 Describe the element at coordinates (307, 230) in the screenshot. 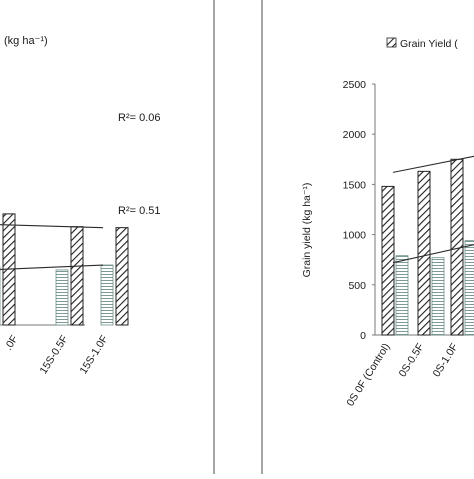

I see `y-axis-label: Grain yield (kg ha⁻¹)` at that location.